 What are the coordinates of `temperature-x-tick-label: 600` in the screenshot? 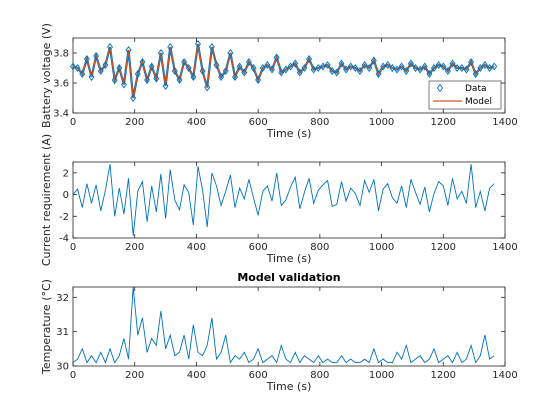 It's located at (258, 375).